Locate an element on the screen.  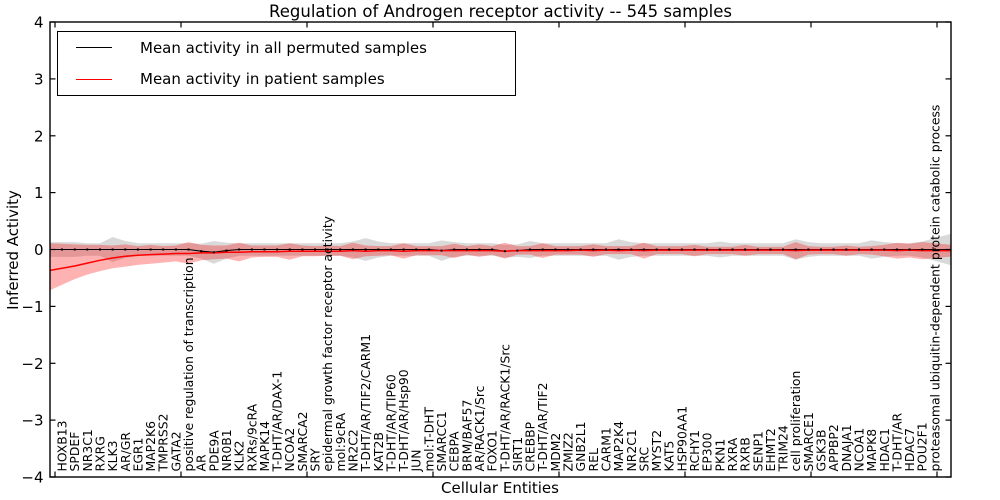
x-category-label: SPDEF is located at coordinates (74, 452).